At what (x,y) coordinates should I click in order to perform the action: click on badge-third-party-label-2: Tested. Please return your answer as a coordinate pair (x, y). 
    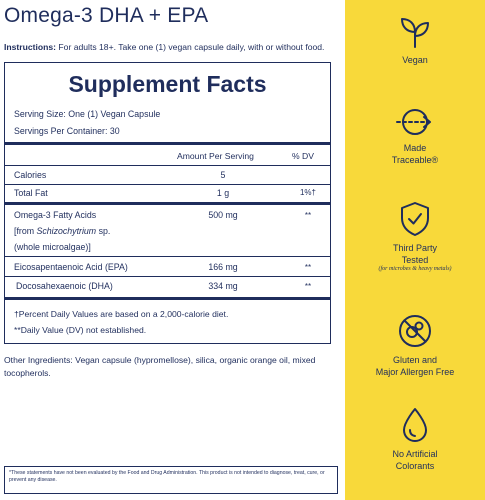
    Looking at the image, I should click on (415, 260).